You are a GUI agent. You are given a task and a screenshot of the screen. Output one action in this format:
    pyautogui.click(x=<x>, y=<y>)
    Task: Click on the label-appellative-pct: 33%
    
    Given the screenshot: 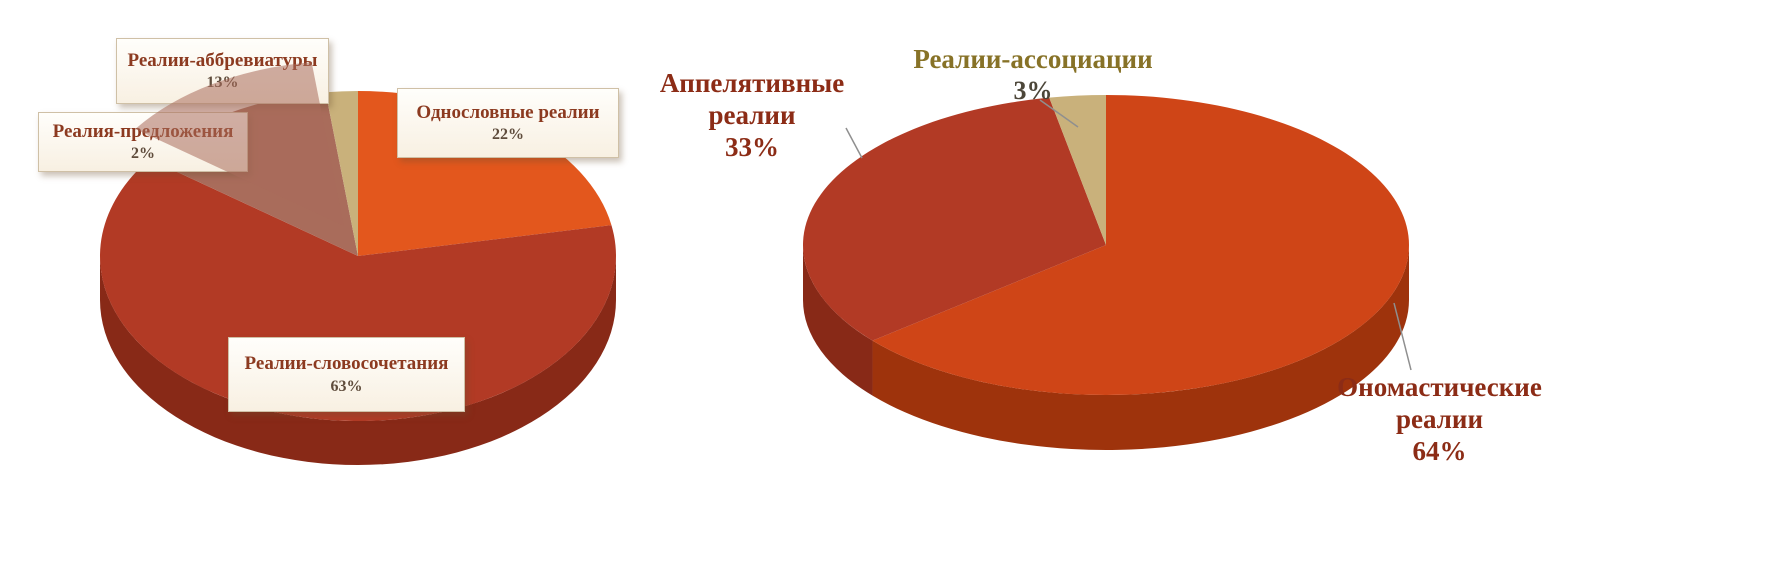 What is the action you would take?
    pyautogui.click(x=752, y=146)
    